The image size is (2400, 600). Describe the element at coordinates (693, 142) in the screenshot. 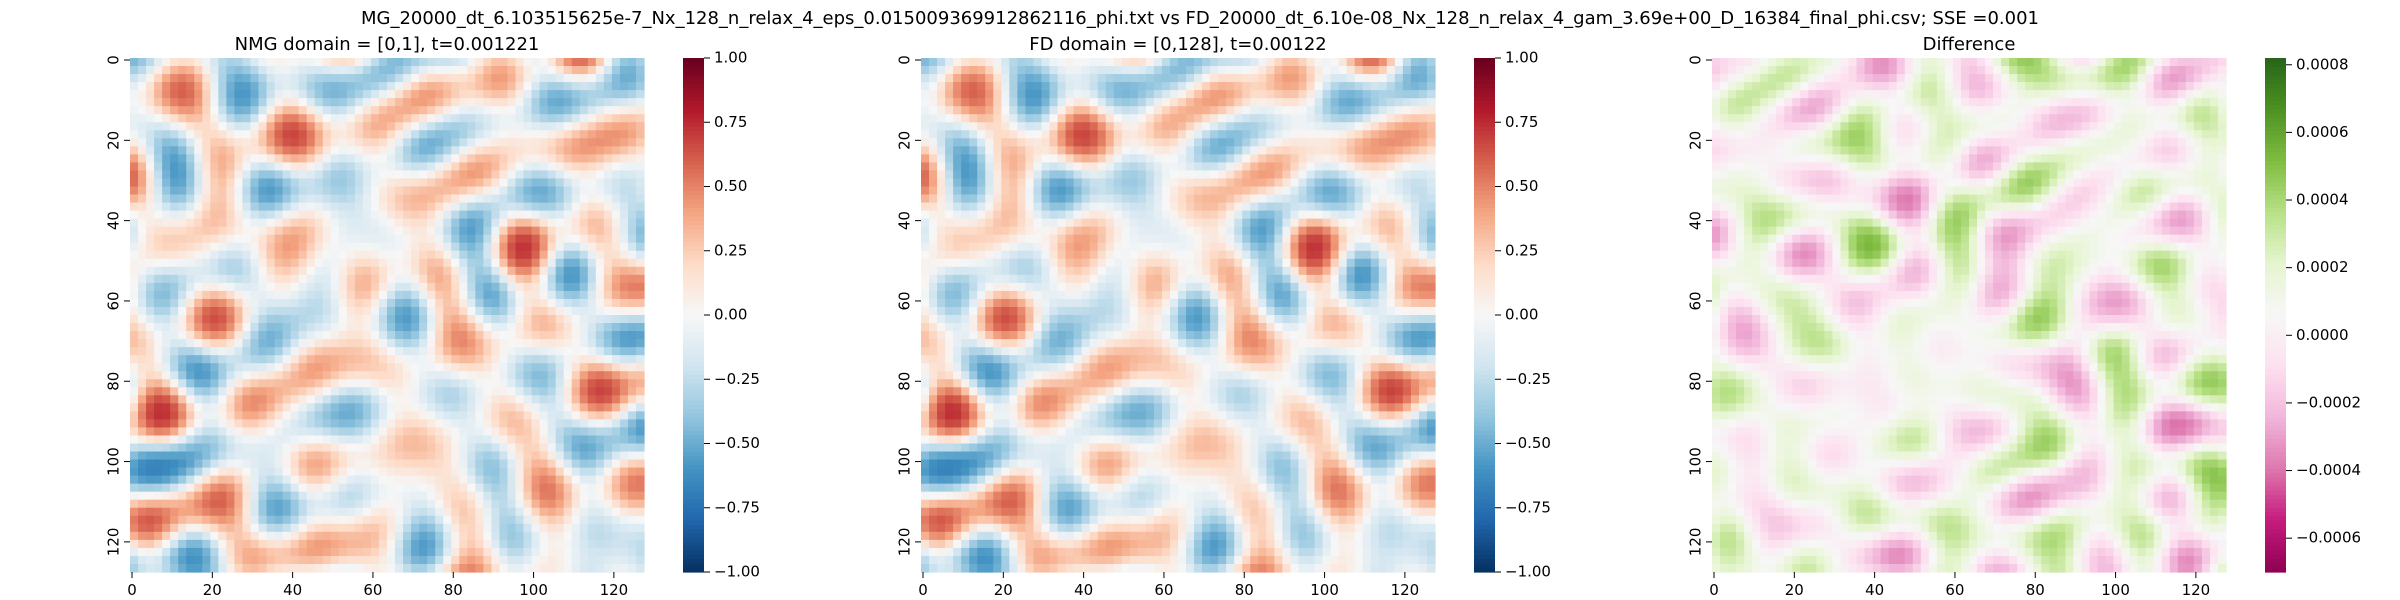

I see `colorbar-segment` at that location.